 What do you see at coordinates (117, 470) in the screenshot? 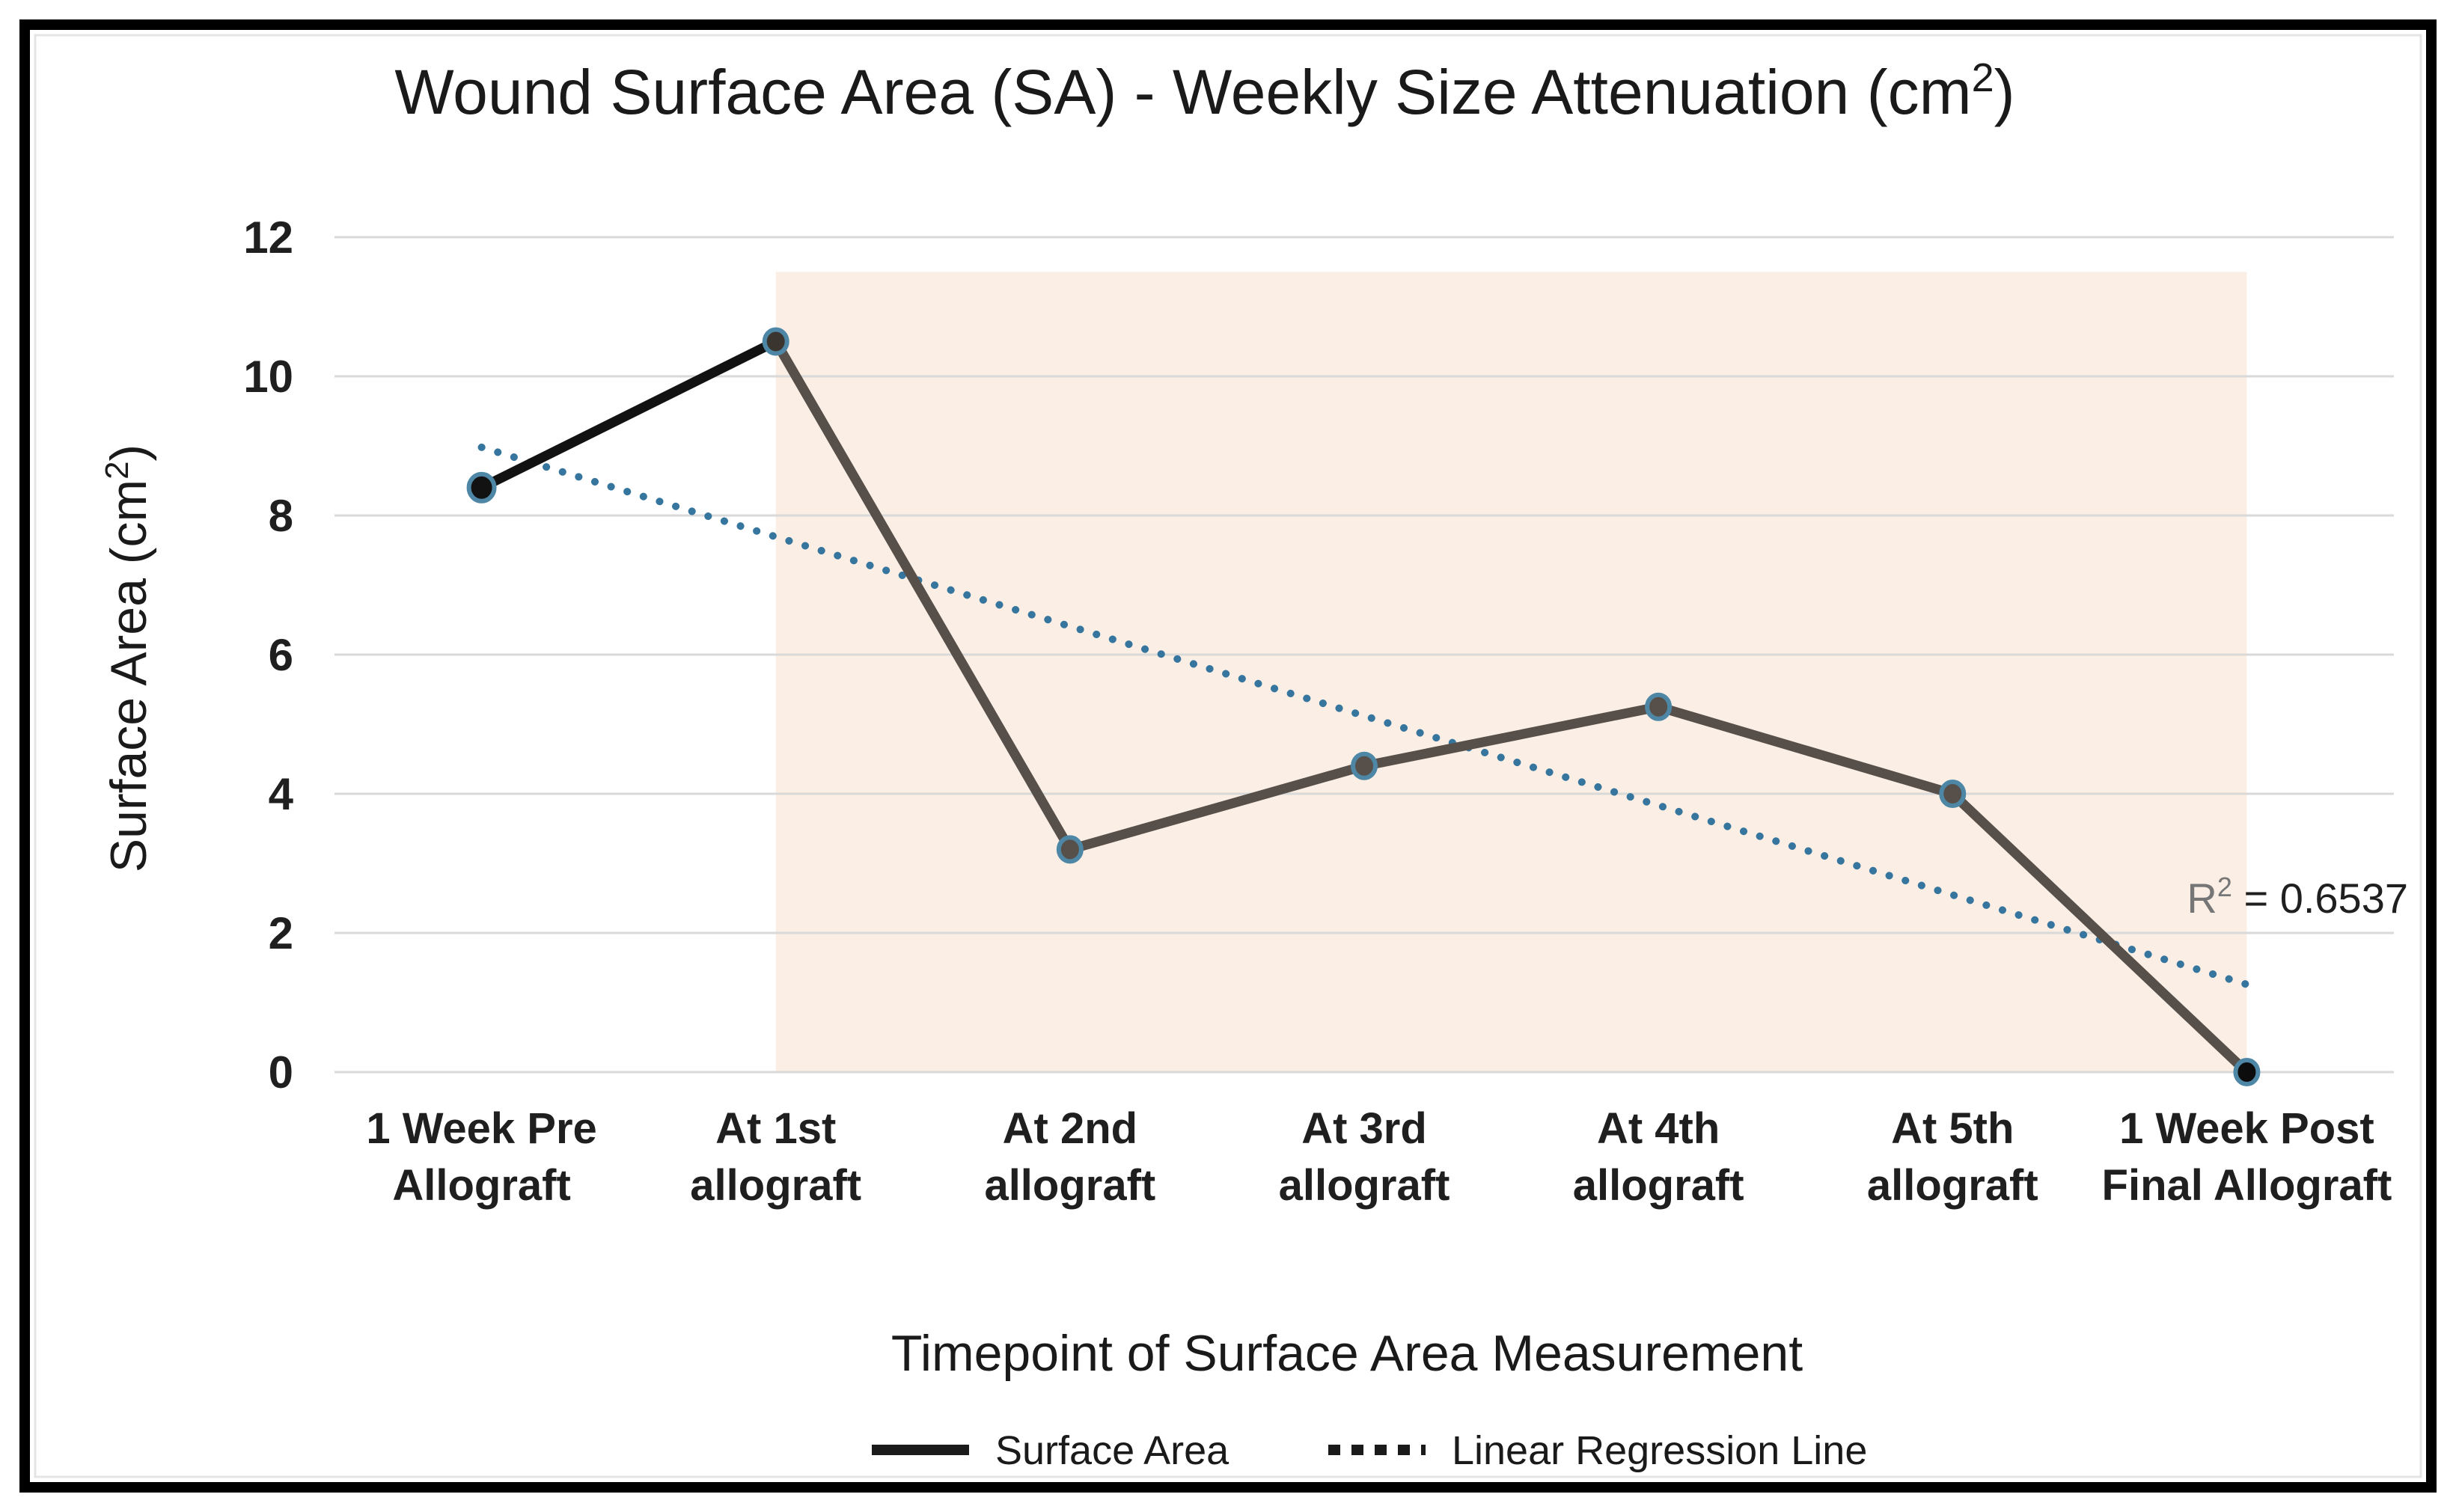
I see `y-axis-title-superscript: 2` at bounding box center [117, 470].